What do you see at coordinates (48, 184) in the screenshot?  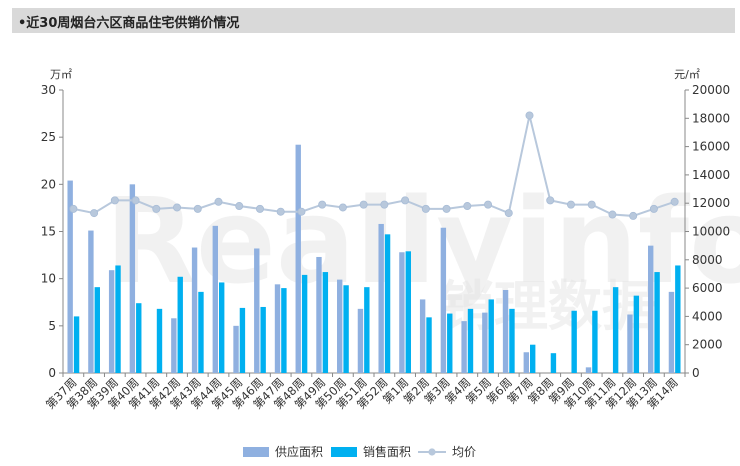 I see `left-tick-label: 20` at bounding box center [48, 184].